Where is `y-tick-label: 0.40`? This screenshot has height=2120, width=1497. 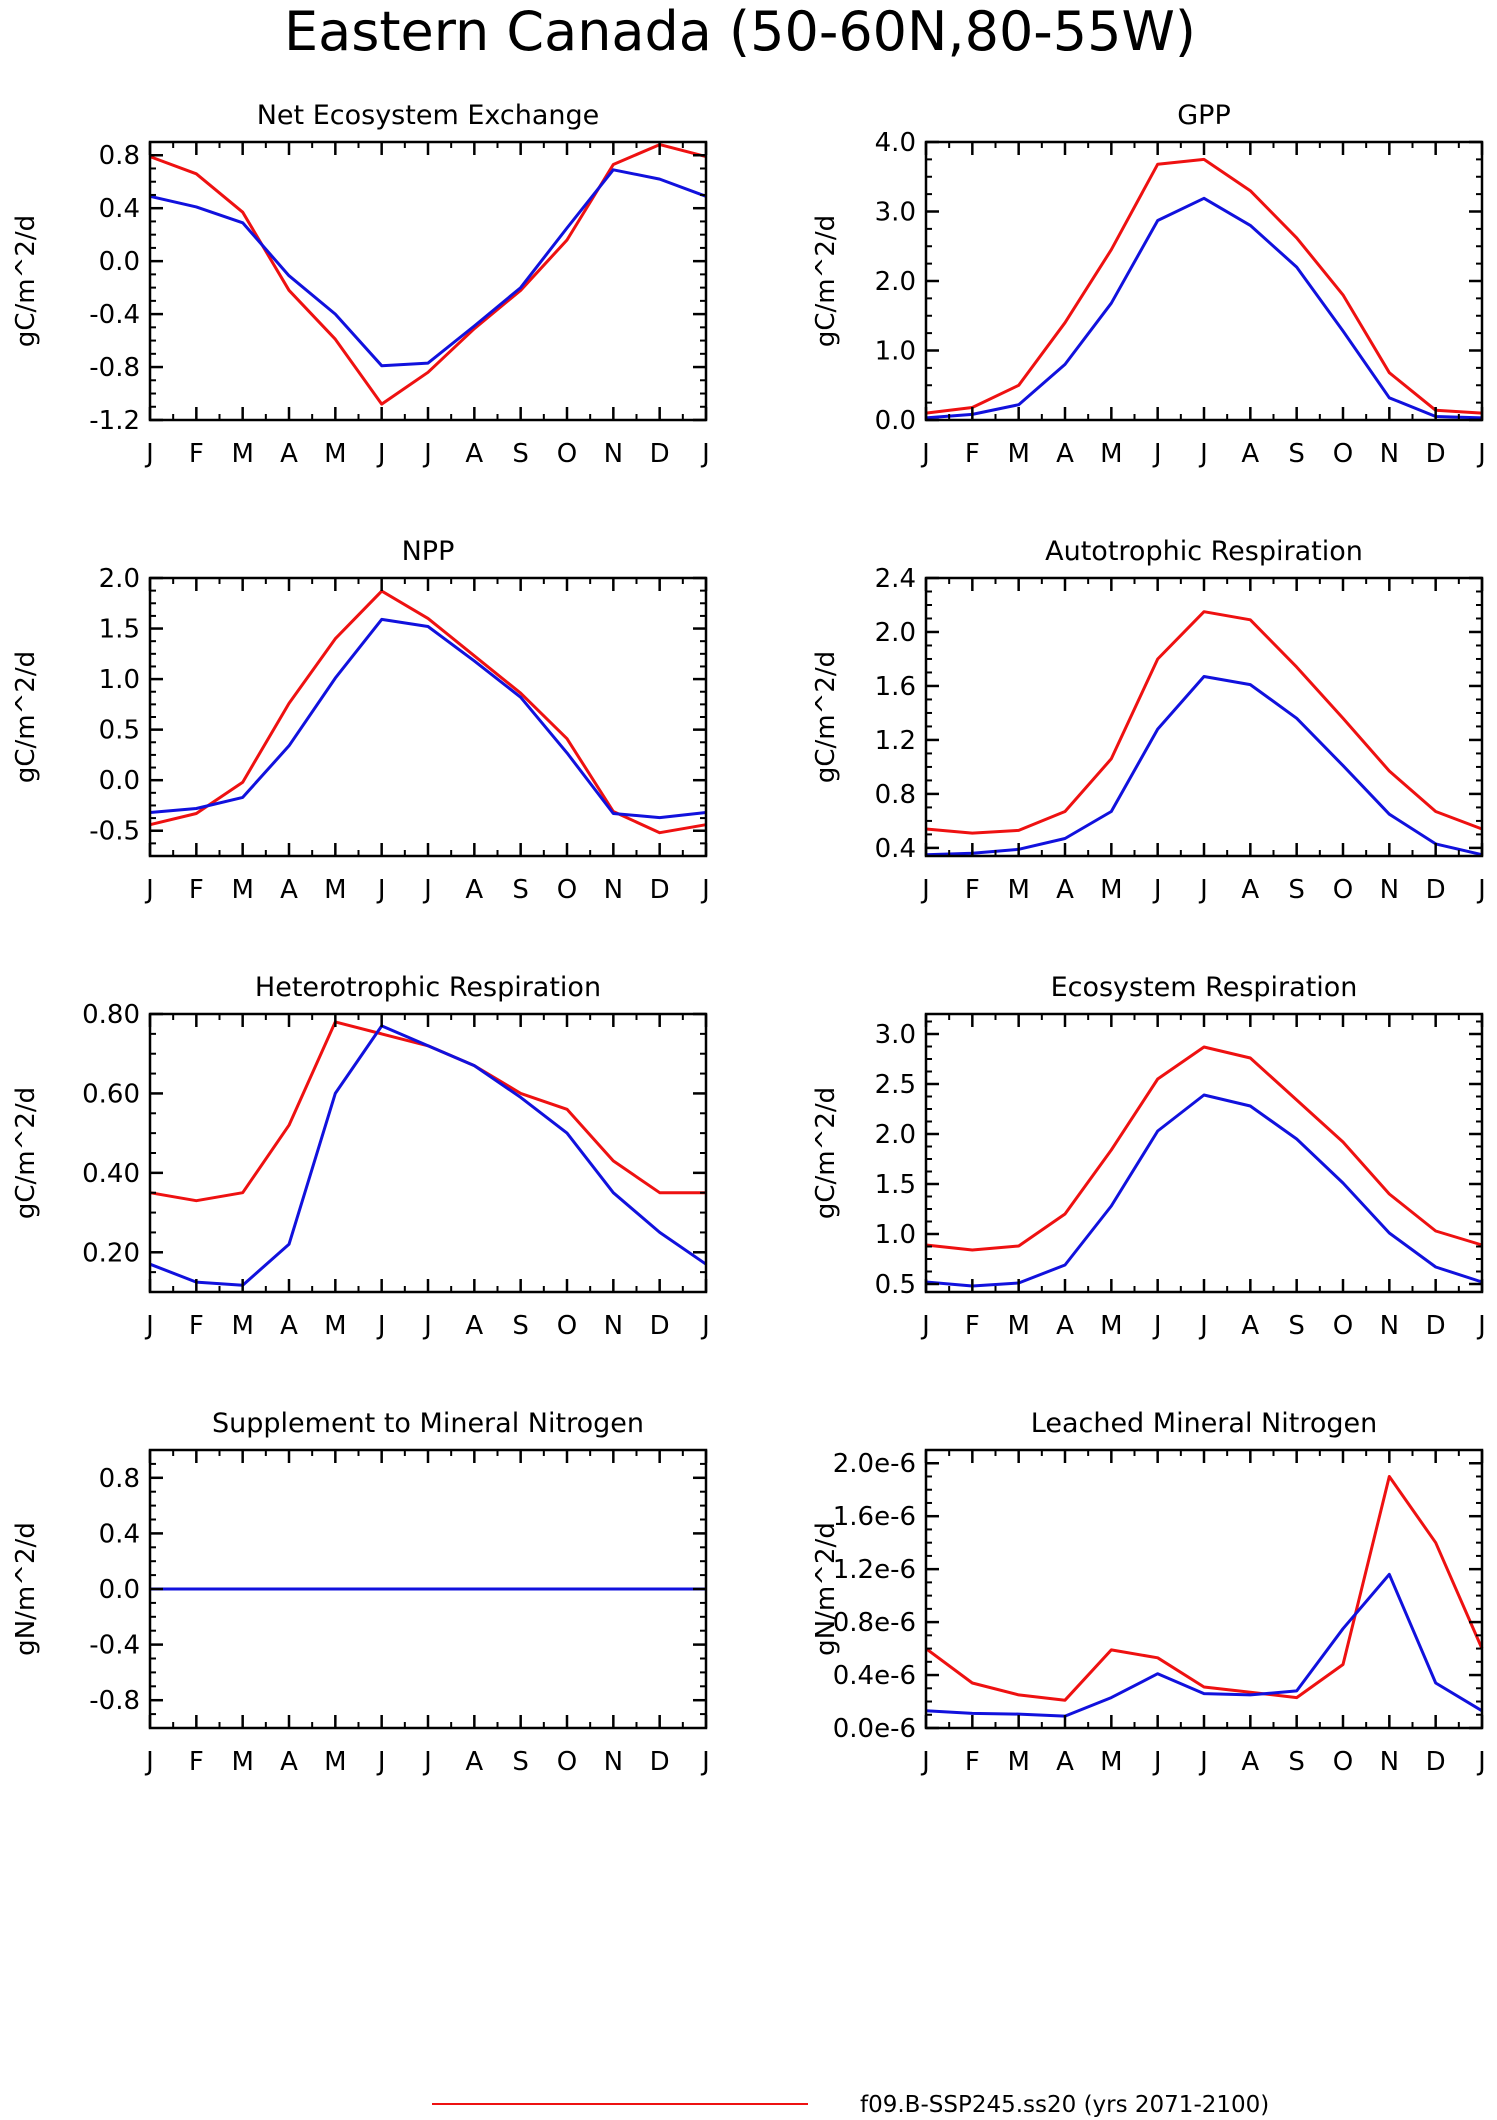 y-tick-label: 0.40 is located at coordinates (111, 1174).